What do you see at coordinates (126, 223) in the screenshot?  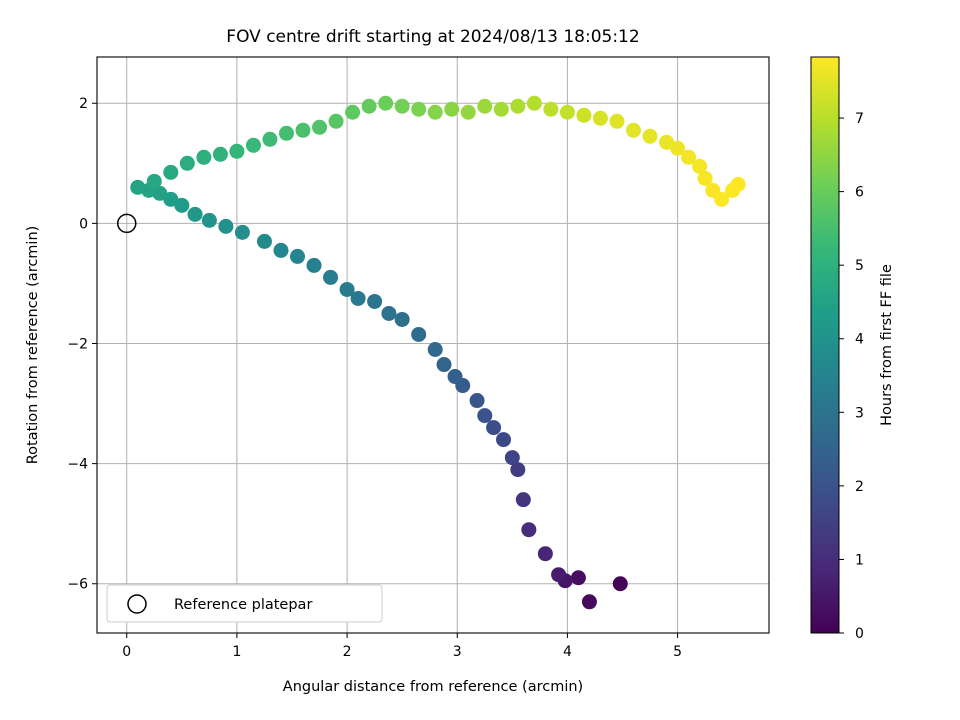 I see `reference-platepar-marker` at bounding box center [126, 223].